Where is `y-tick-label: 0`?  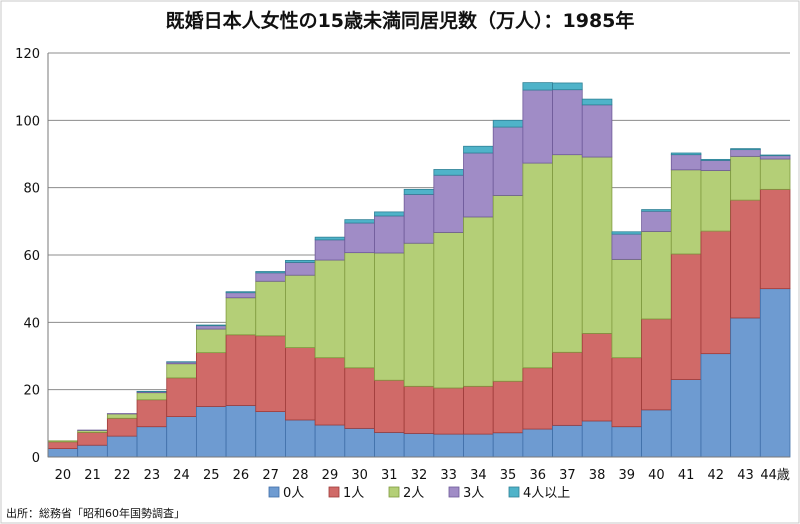
y-tick-label: 0 is located at coordinates (36, 458).